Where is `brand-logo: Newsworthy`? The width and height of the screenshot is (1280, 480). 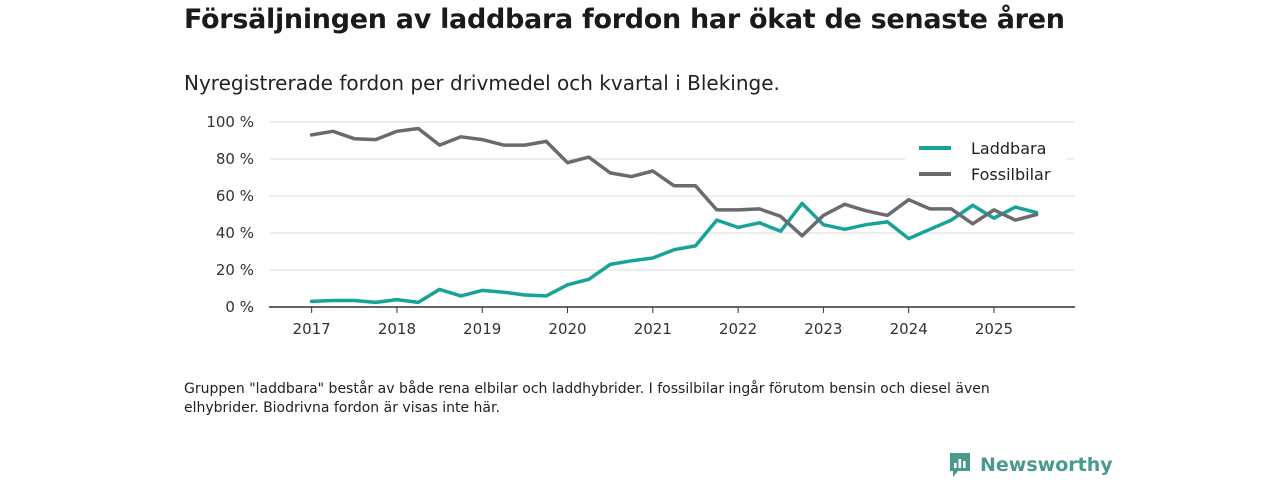
brand-logo: Newsworthy is located at coordinates (1030, 465).